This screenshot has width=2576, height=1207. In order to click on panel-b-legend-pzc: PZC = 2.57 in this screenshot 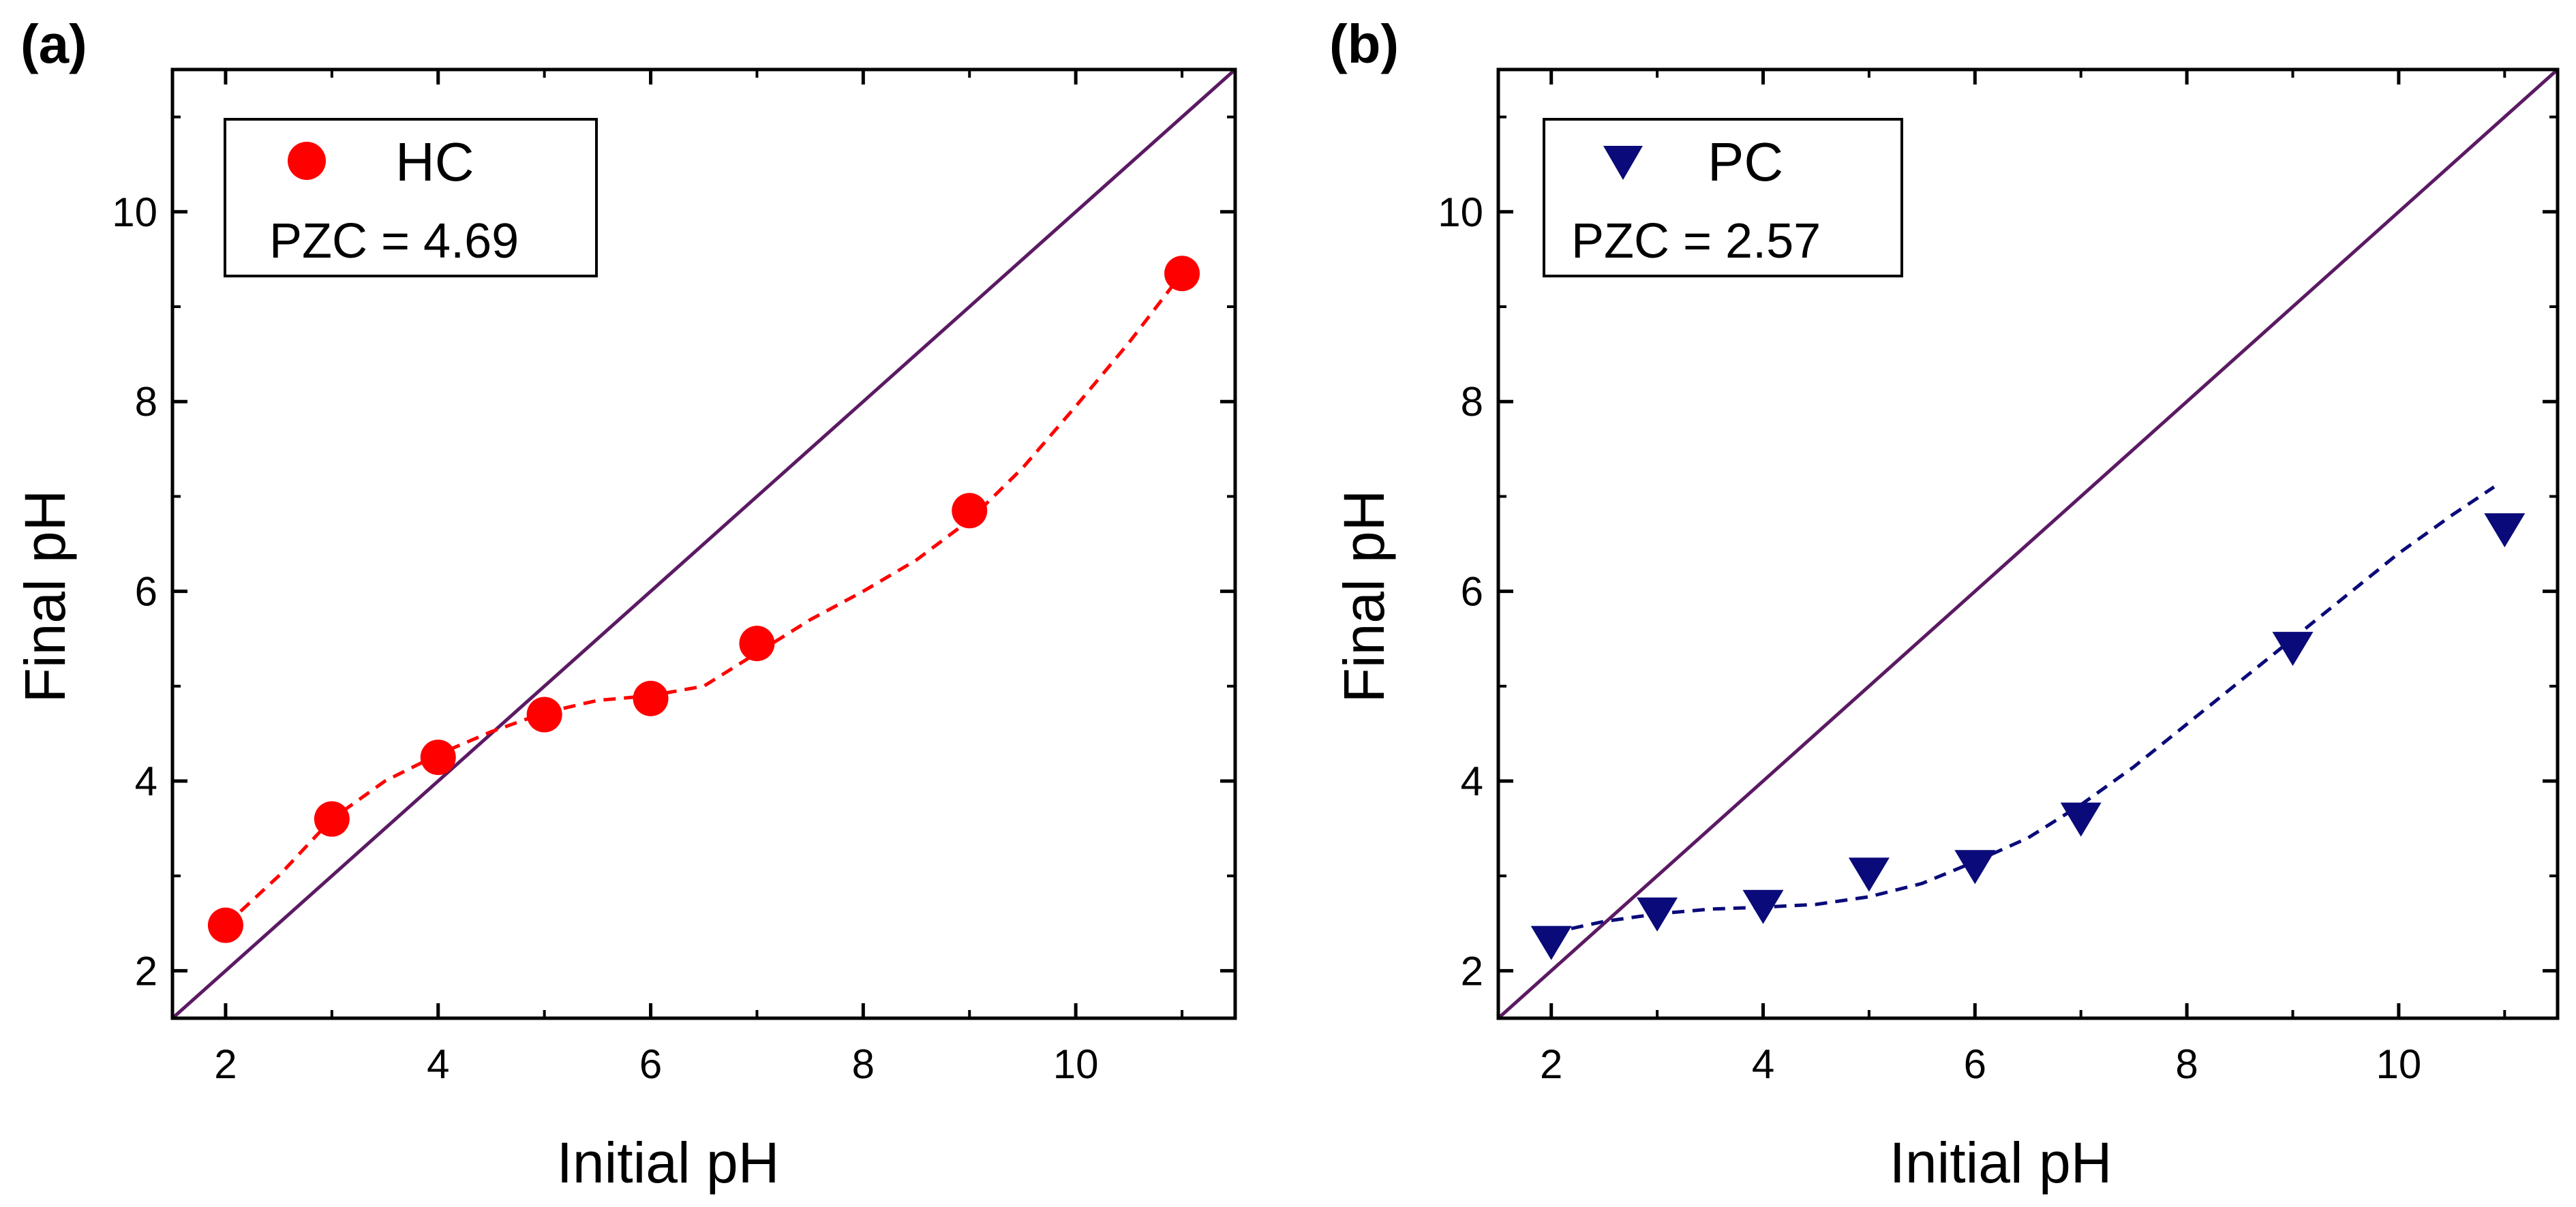, I will do `click(1696, 241)`.